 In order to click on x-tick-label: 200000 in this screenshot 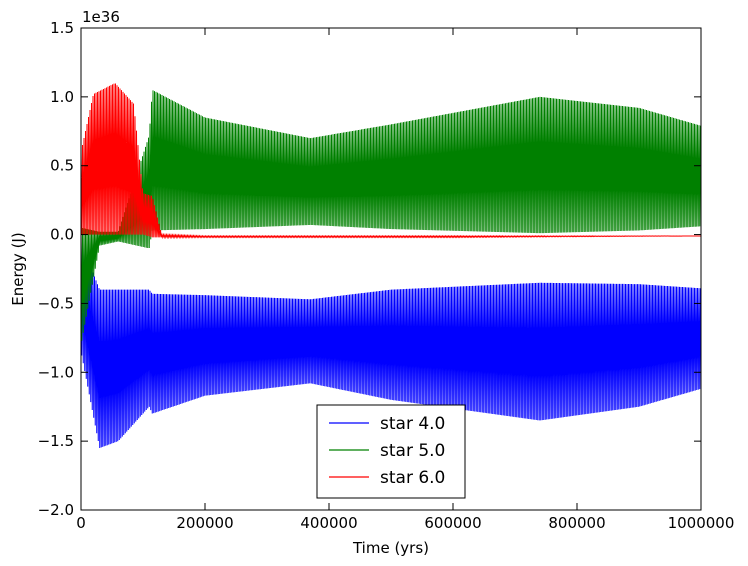, I will do `click(204, 523)`.